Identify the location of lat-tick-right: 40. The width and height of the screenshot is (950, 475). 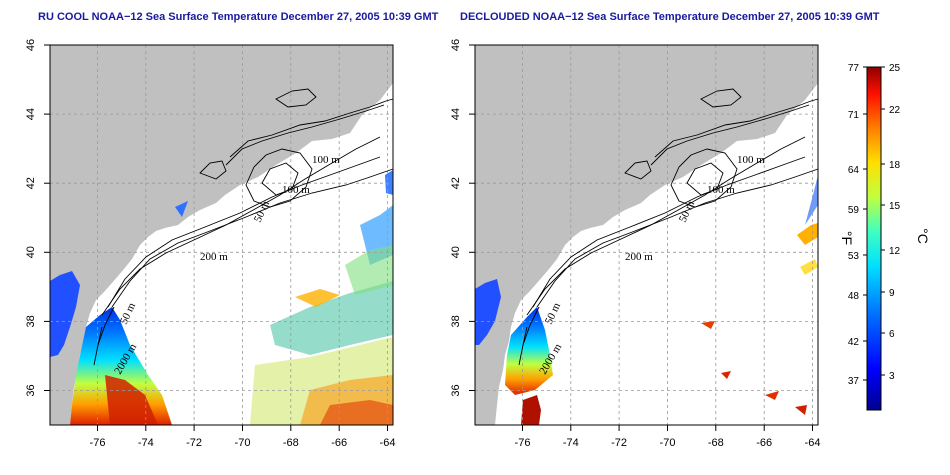
(456, 252).